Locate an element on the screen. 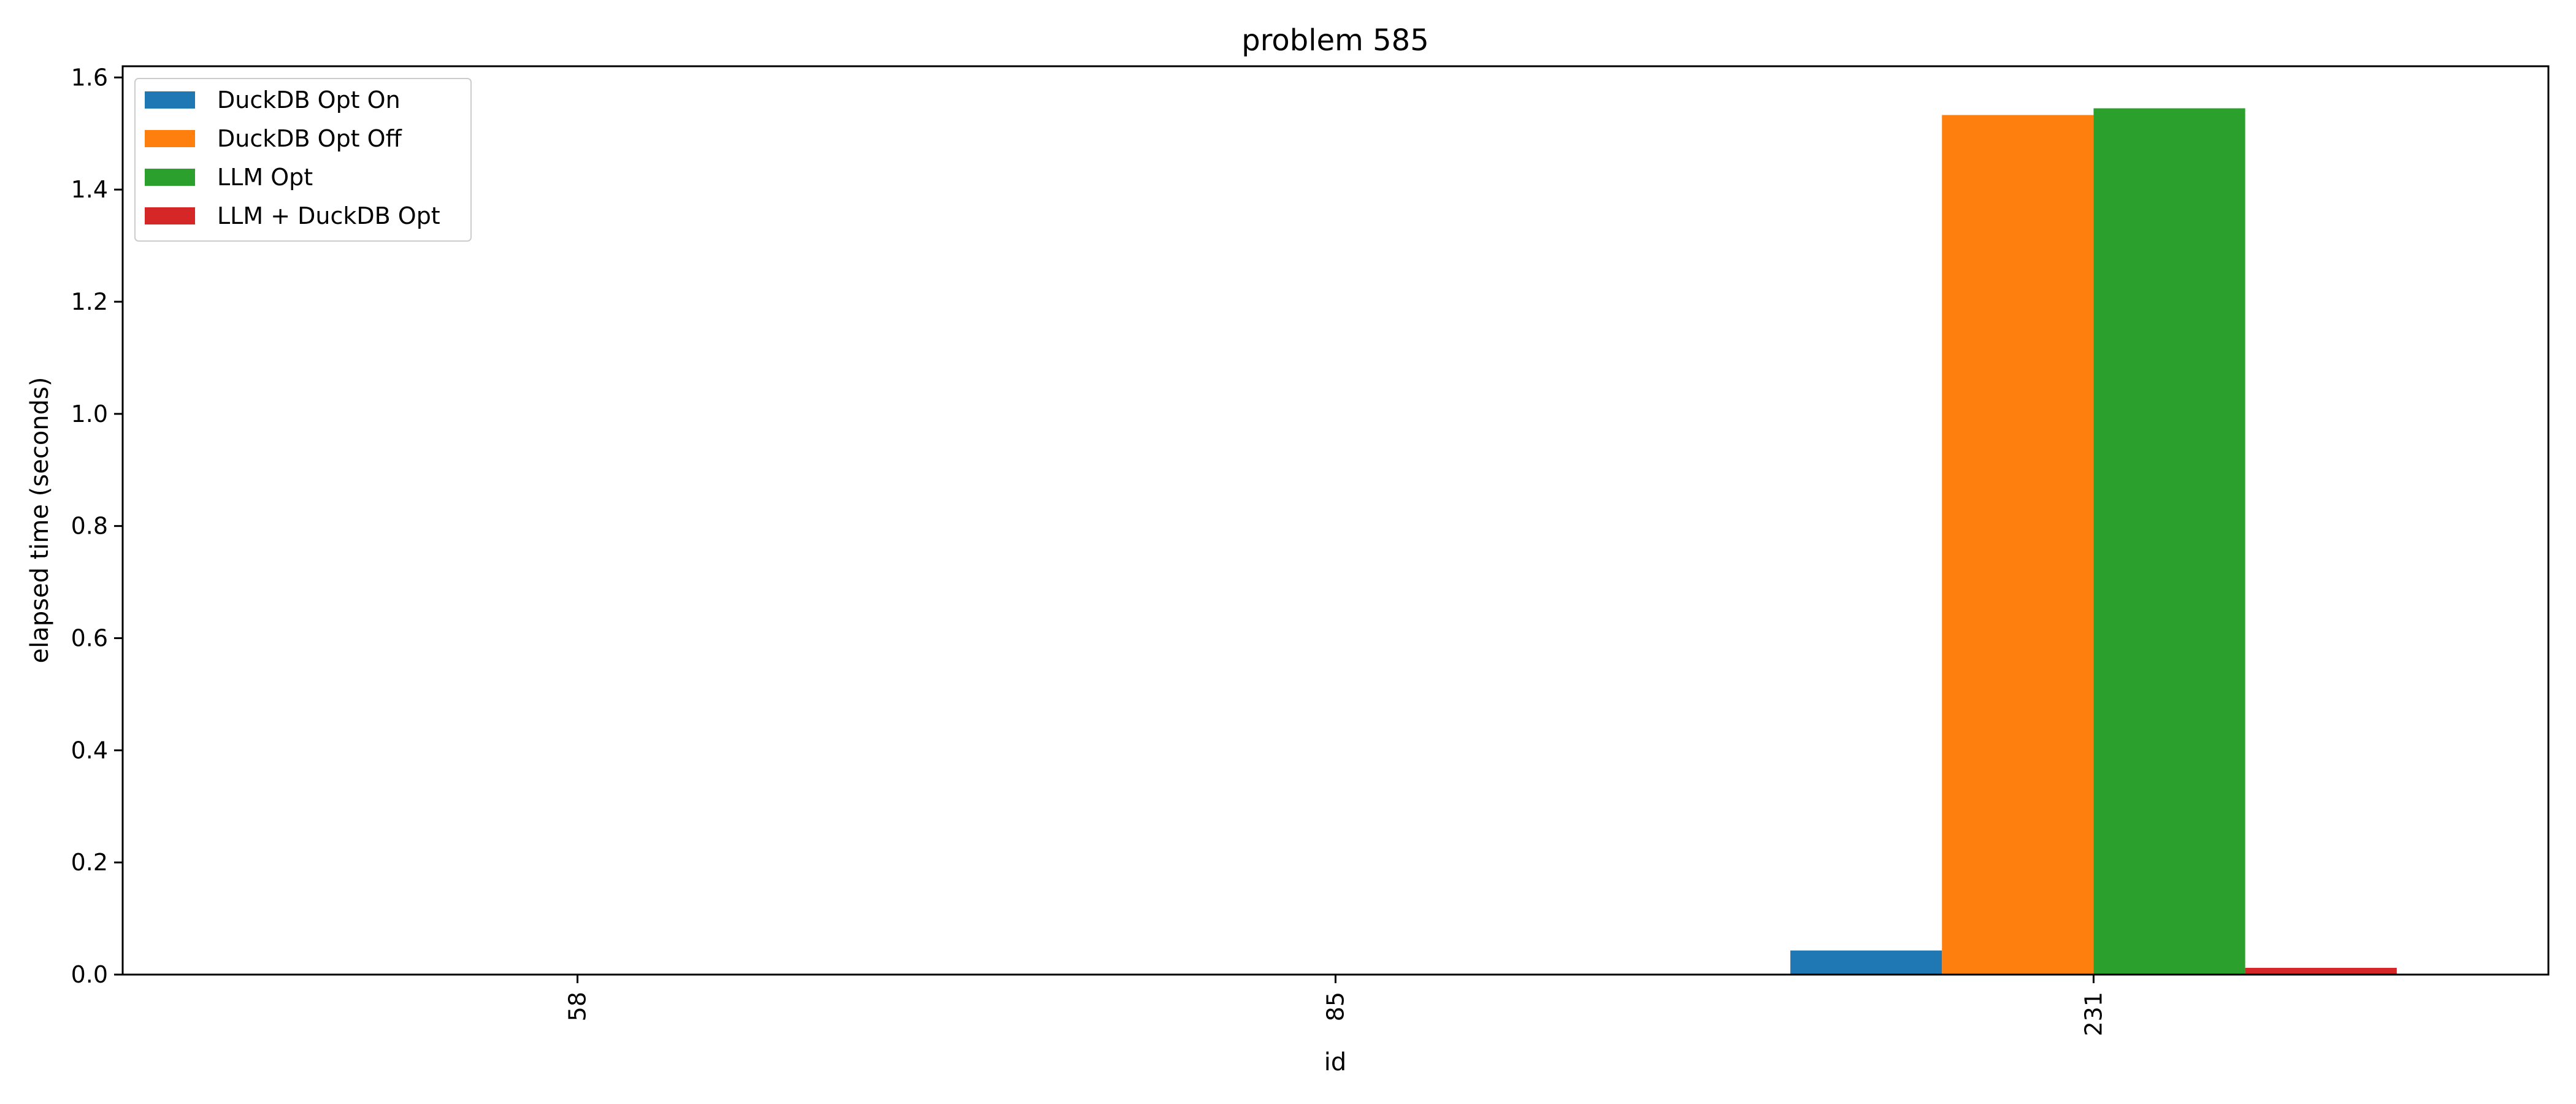 The height and width of the screenshot is (1104, 2576). x-axis-label: id is located at coordinates (1335, 1062).